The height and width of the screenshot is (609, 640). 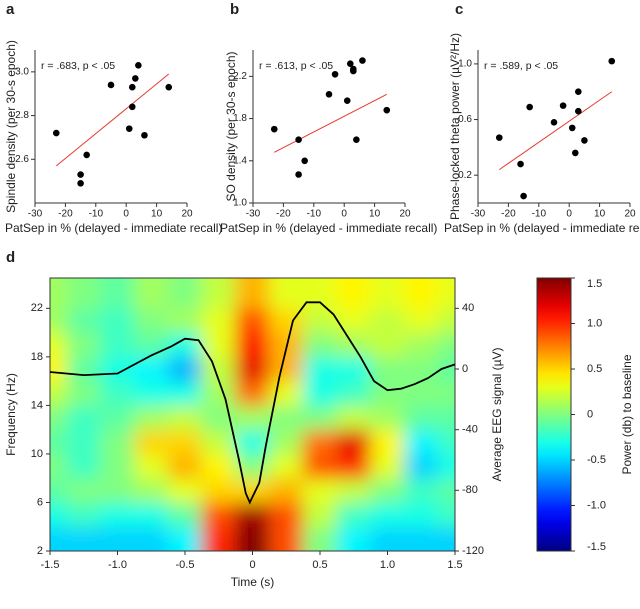 I want to click on y-tick-label: 1.0, so click(x=240, y=203).